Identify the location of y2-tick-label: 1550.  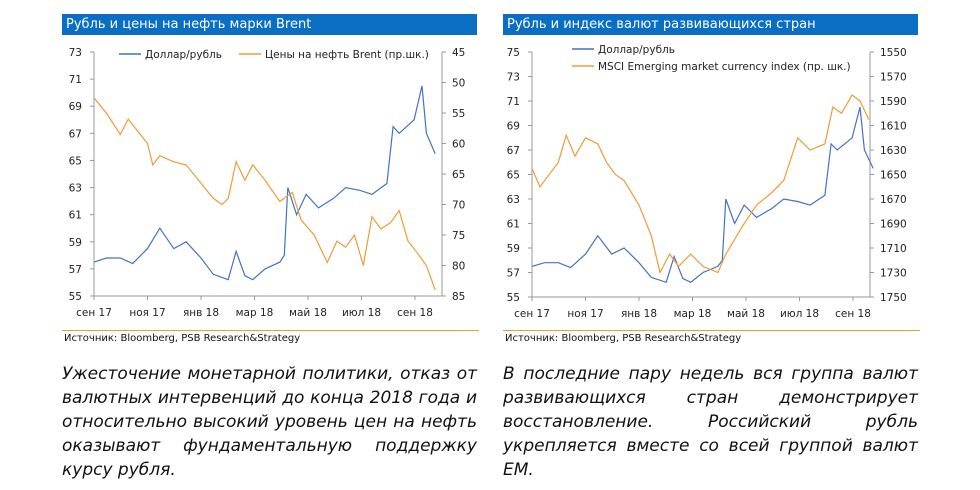
(893, 53).